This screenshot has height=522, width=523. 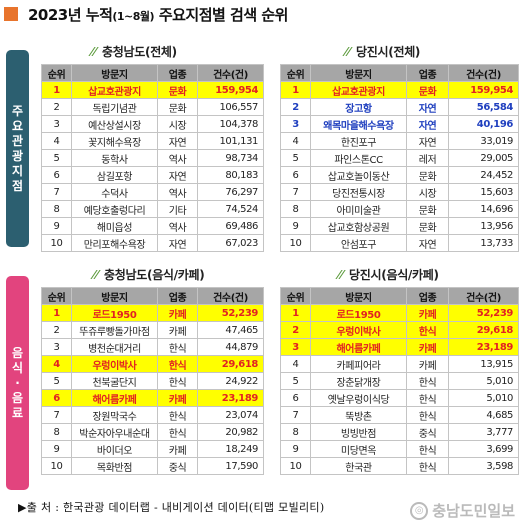 What do you see at coordinates (230, 381) in the screenshot?
I see `count-cell: 24,922` at bounding box center [230, 381].